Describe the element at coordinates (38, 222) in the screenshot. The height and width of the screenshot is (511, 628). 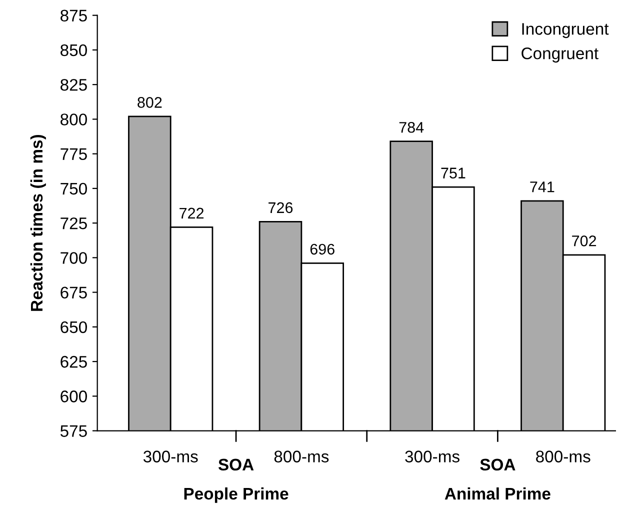
I see `y-axis-title: Reaction times (in ms)` at that location.